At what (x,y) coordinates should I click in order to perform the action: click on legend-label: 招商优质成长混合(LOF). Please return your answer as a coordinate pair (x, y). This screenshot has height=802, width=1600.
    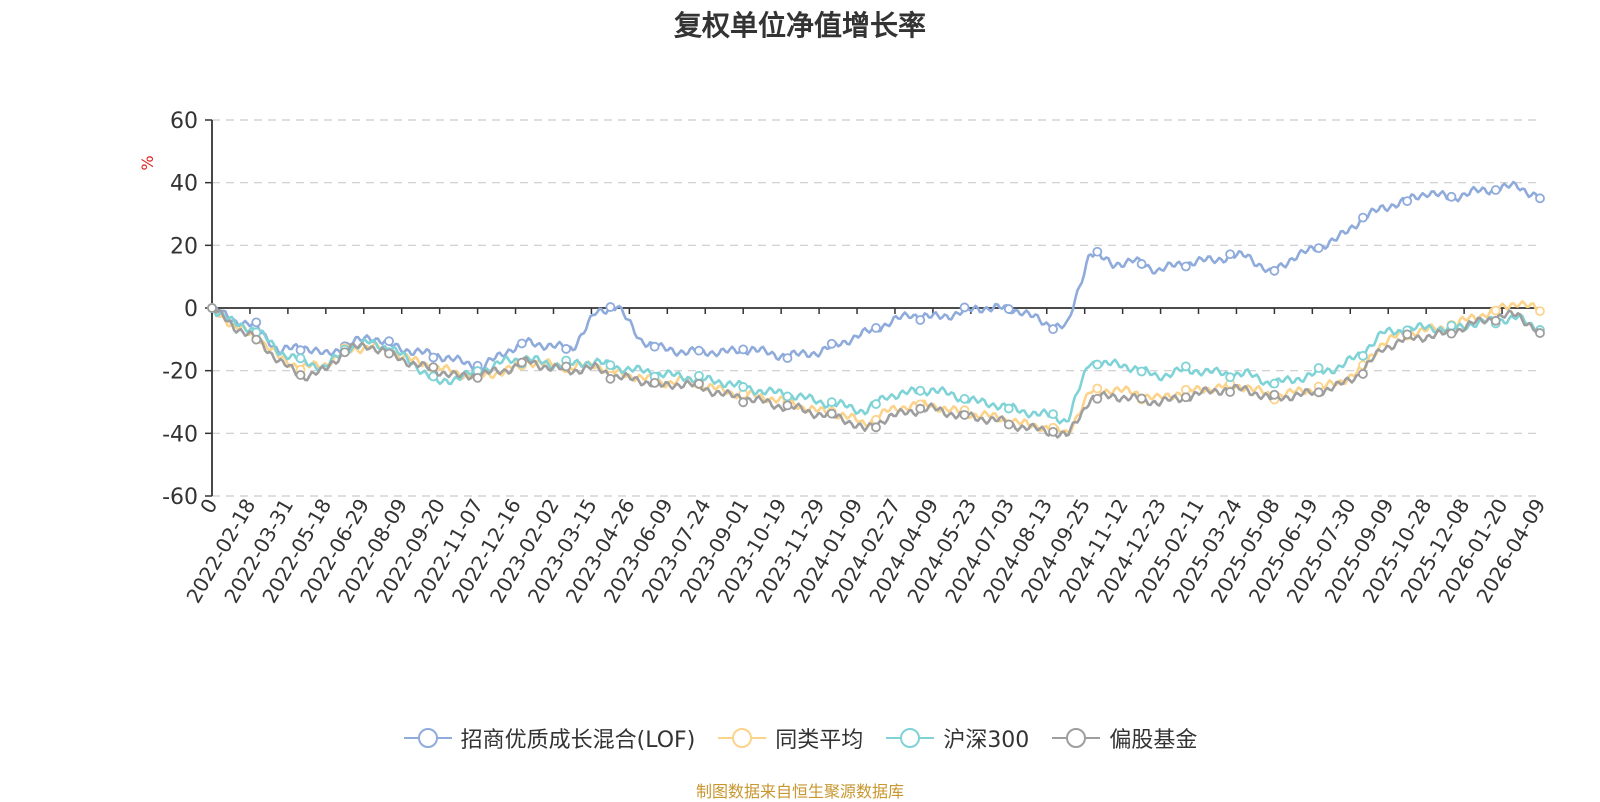
    Looking at the image, I should click on (578, 740).